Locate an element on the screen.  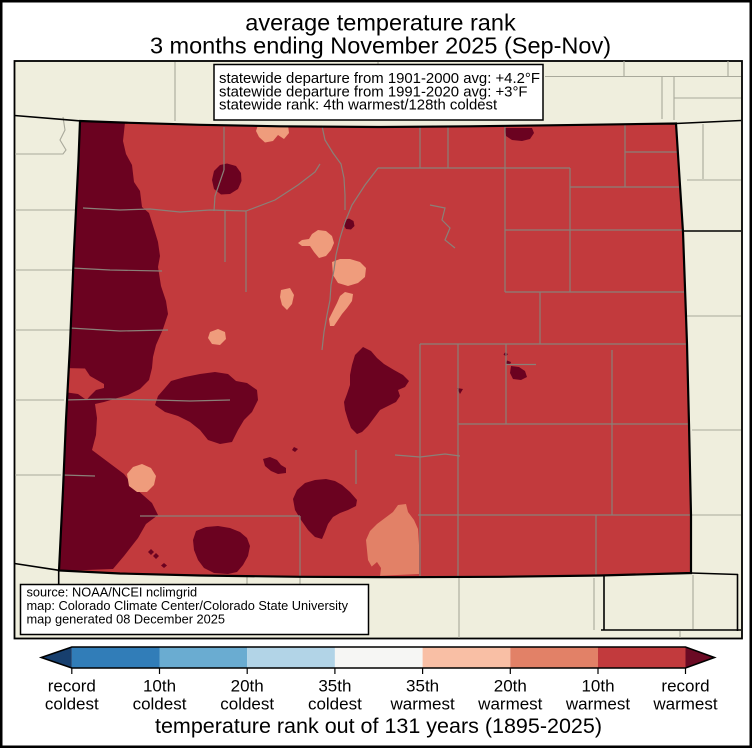
svg-text: map generated 08 December 2025 is located at coordinates (126, 619).